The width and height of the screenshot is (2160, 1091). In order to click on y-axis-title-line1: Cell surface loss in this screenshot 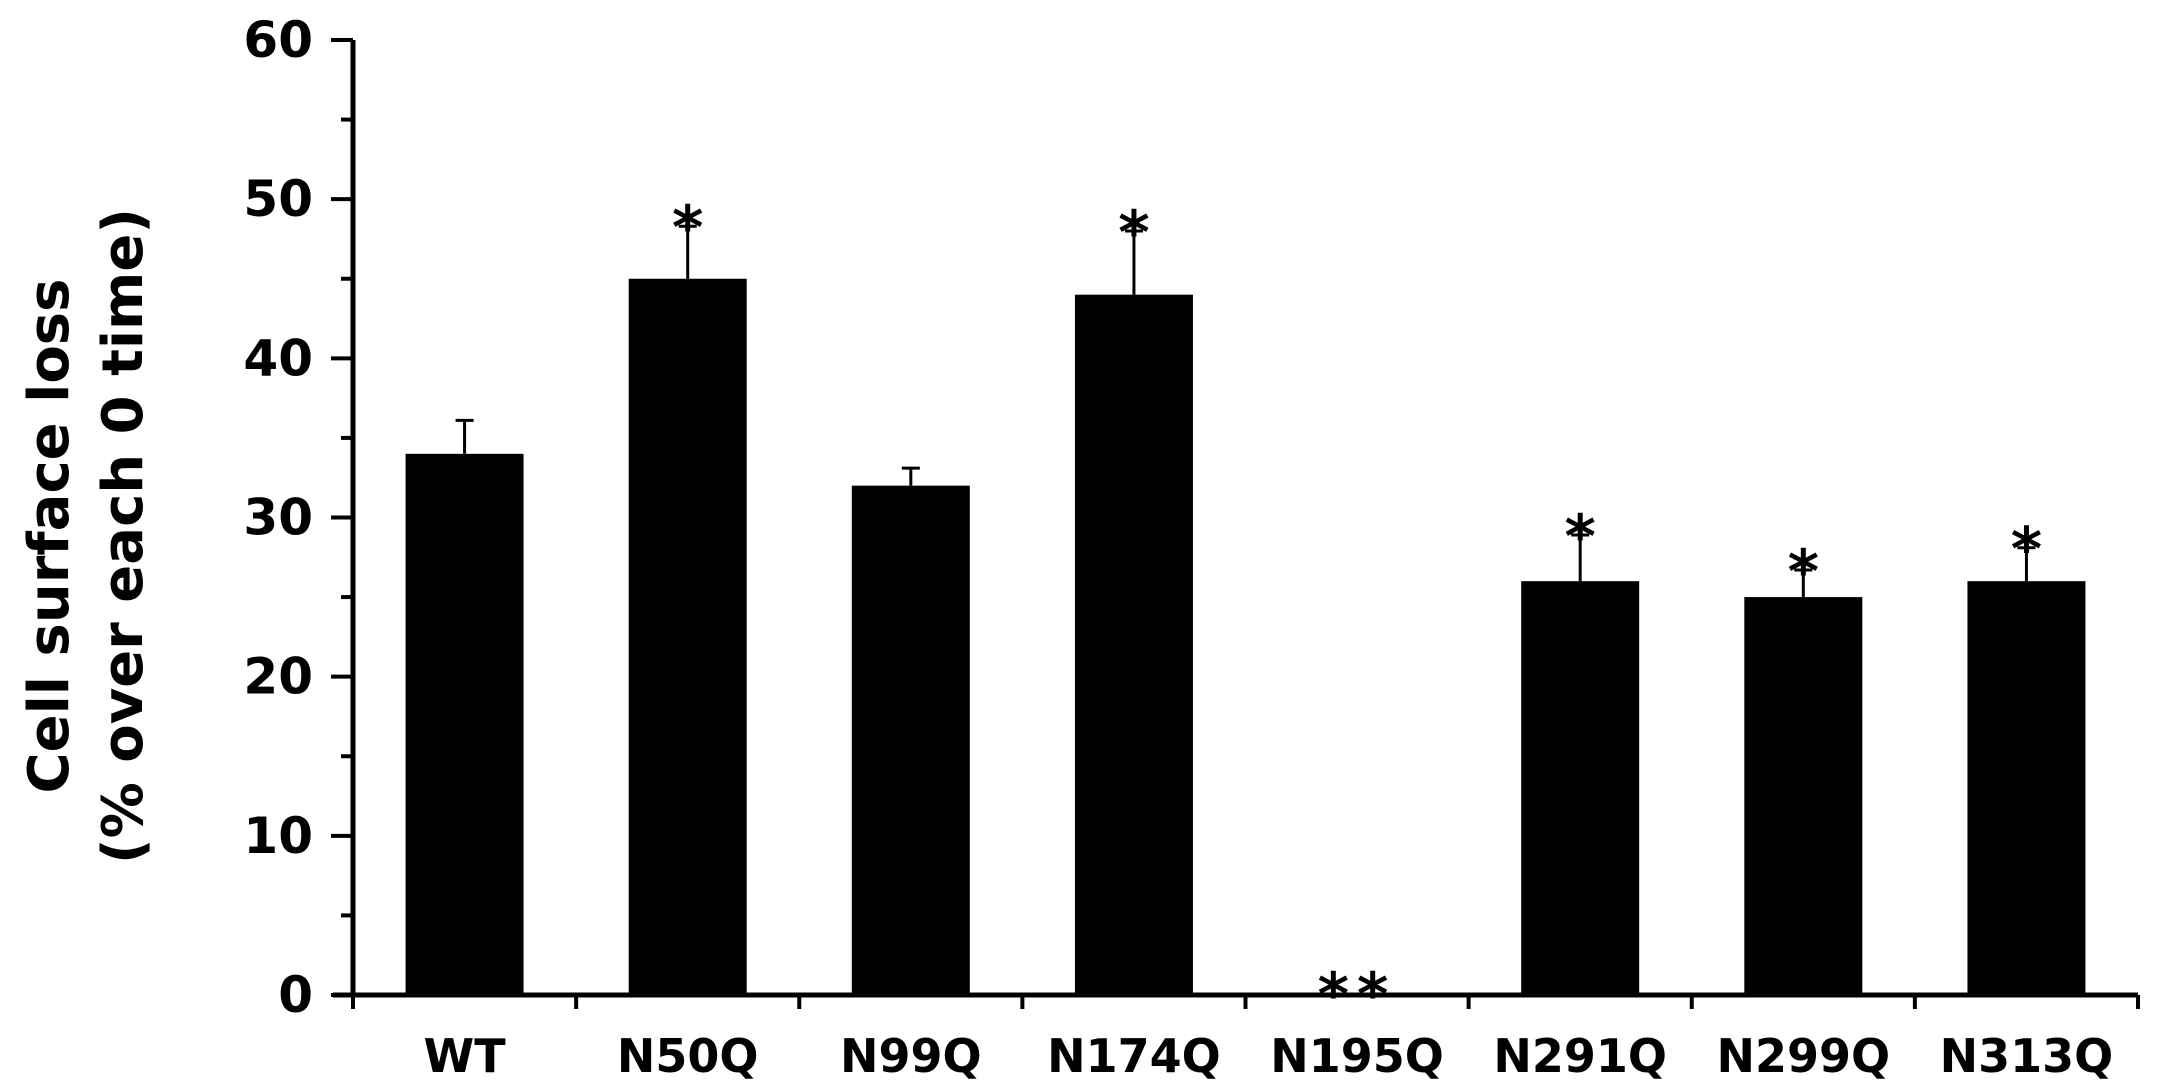, I will do `click(49, 536)`.